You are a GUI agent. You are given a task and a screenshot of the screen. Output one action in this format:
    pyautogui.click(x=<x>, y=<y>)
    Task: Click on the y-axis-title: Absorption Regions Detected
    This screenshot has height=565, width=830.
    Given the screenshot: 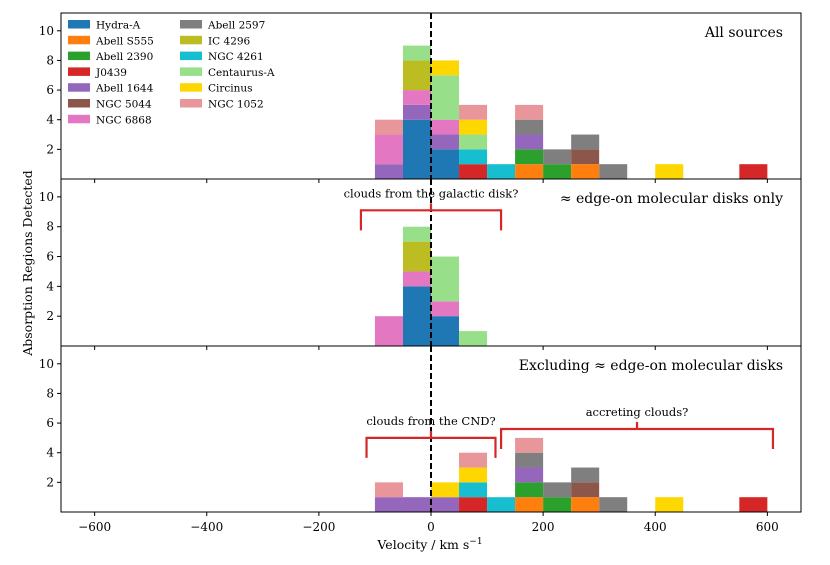 What is the action you would take?
    pyautogui.click(x=27, y=263)
    